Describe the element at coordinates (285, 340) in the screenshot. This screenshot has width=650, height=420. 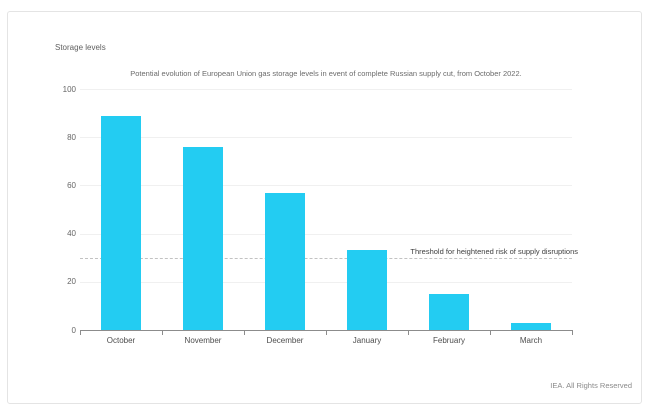
I see `x-axis-category-label: December` at that location.